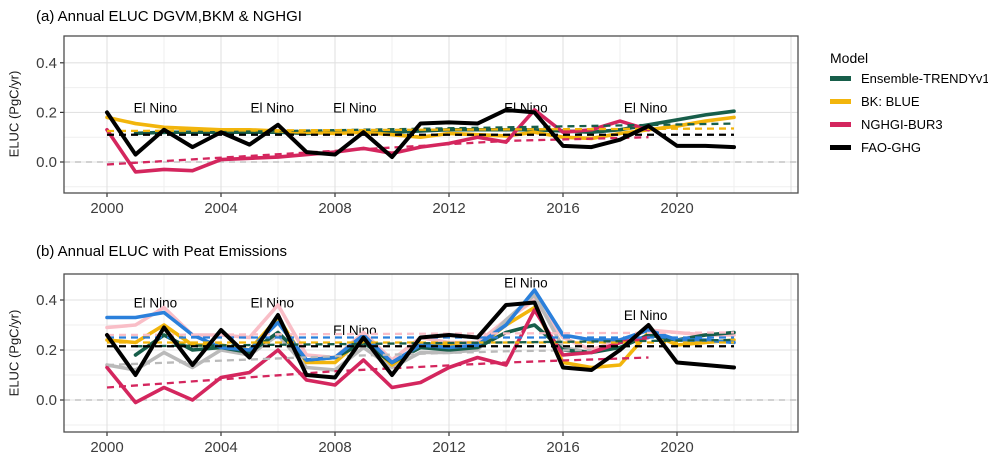  I want to click on legend-label: NGHGI-BUR3, so click(902, 124).